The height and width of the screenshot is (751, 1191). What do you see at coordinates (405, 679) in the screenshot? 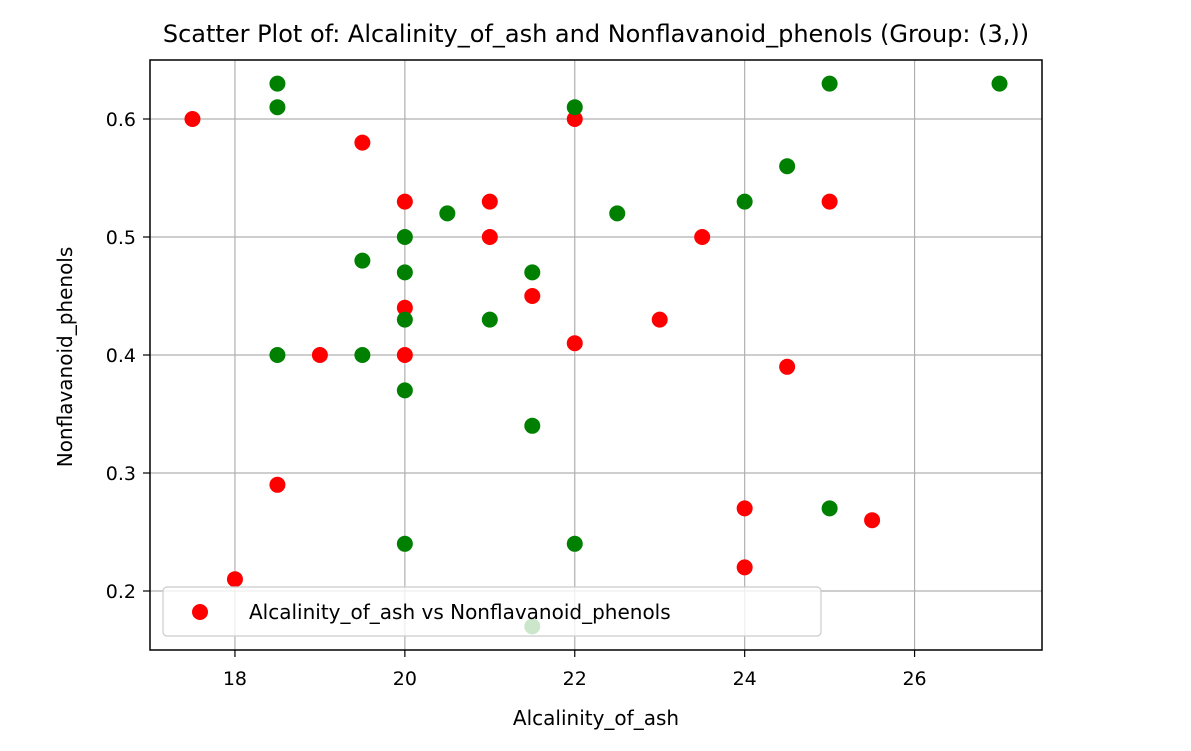
I see `x-tick-label: 20` at bounding box center [405, 679].